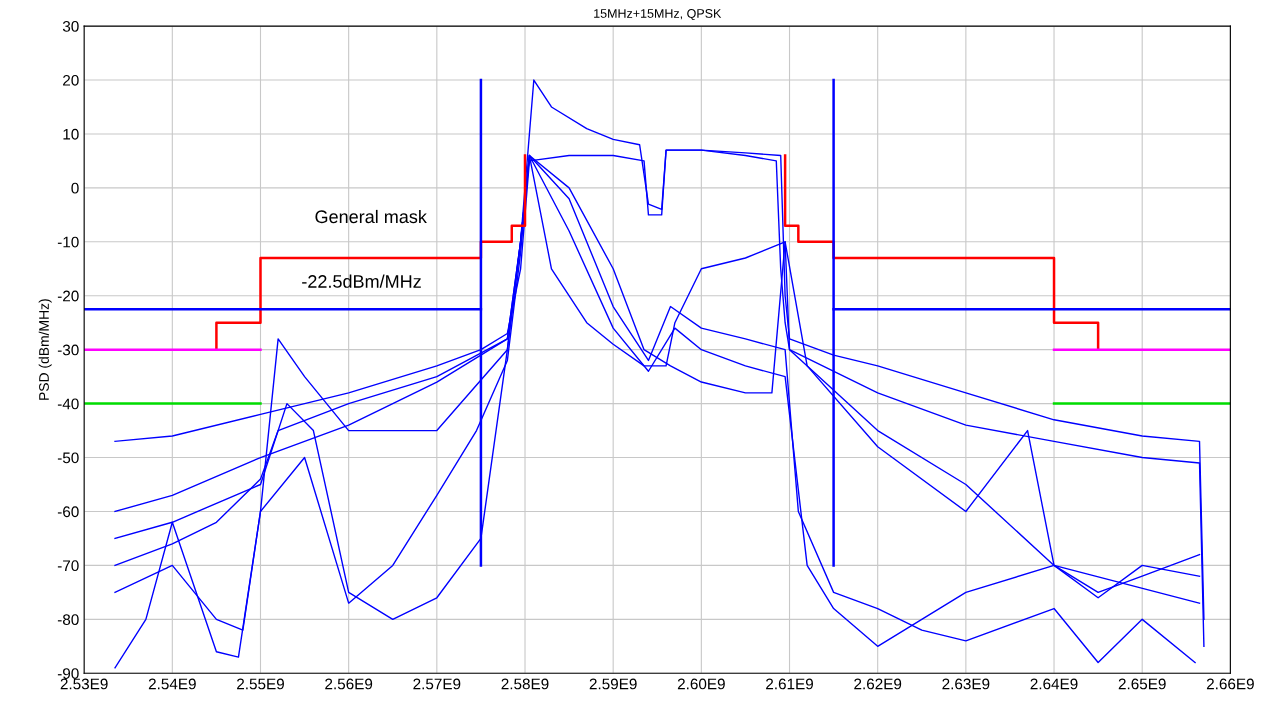 The height and width of the screenshot is (705, 1275). Describe the element at coordinates (68, 620) in the screenshot. I see `y-tick-label: -80` at that location.